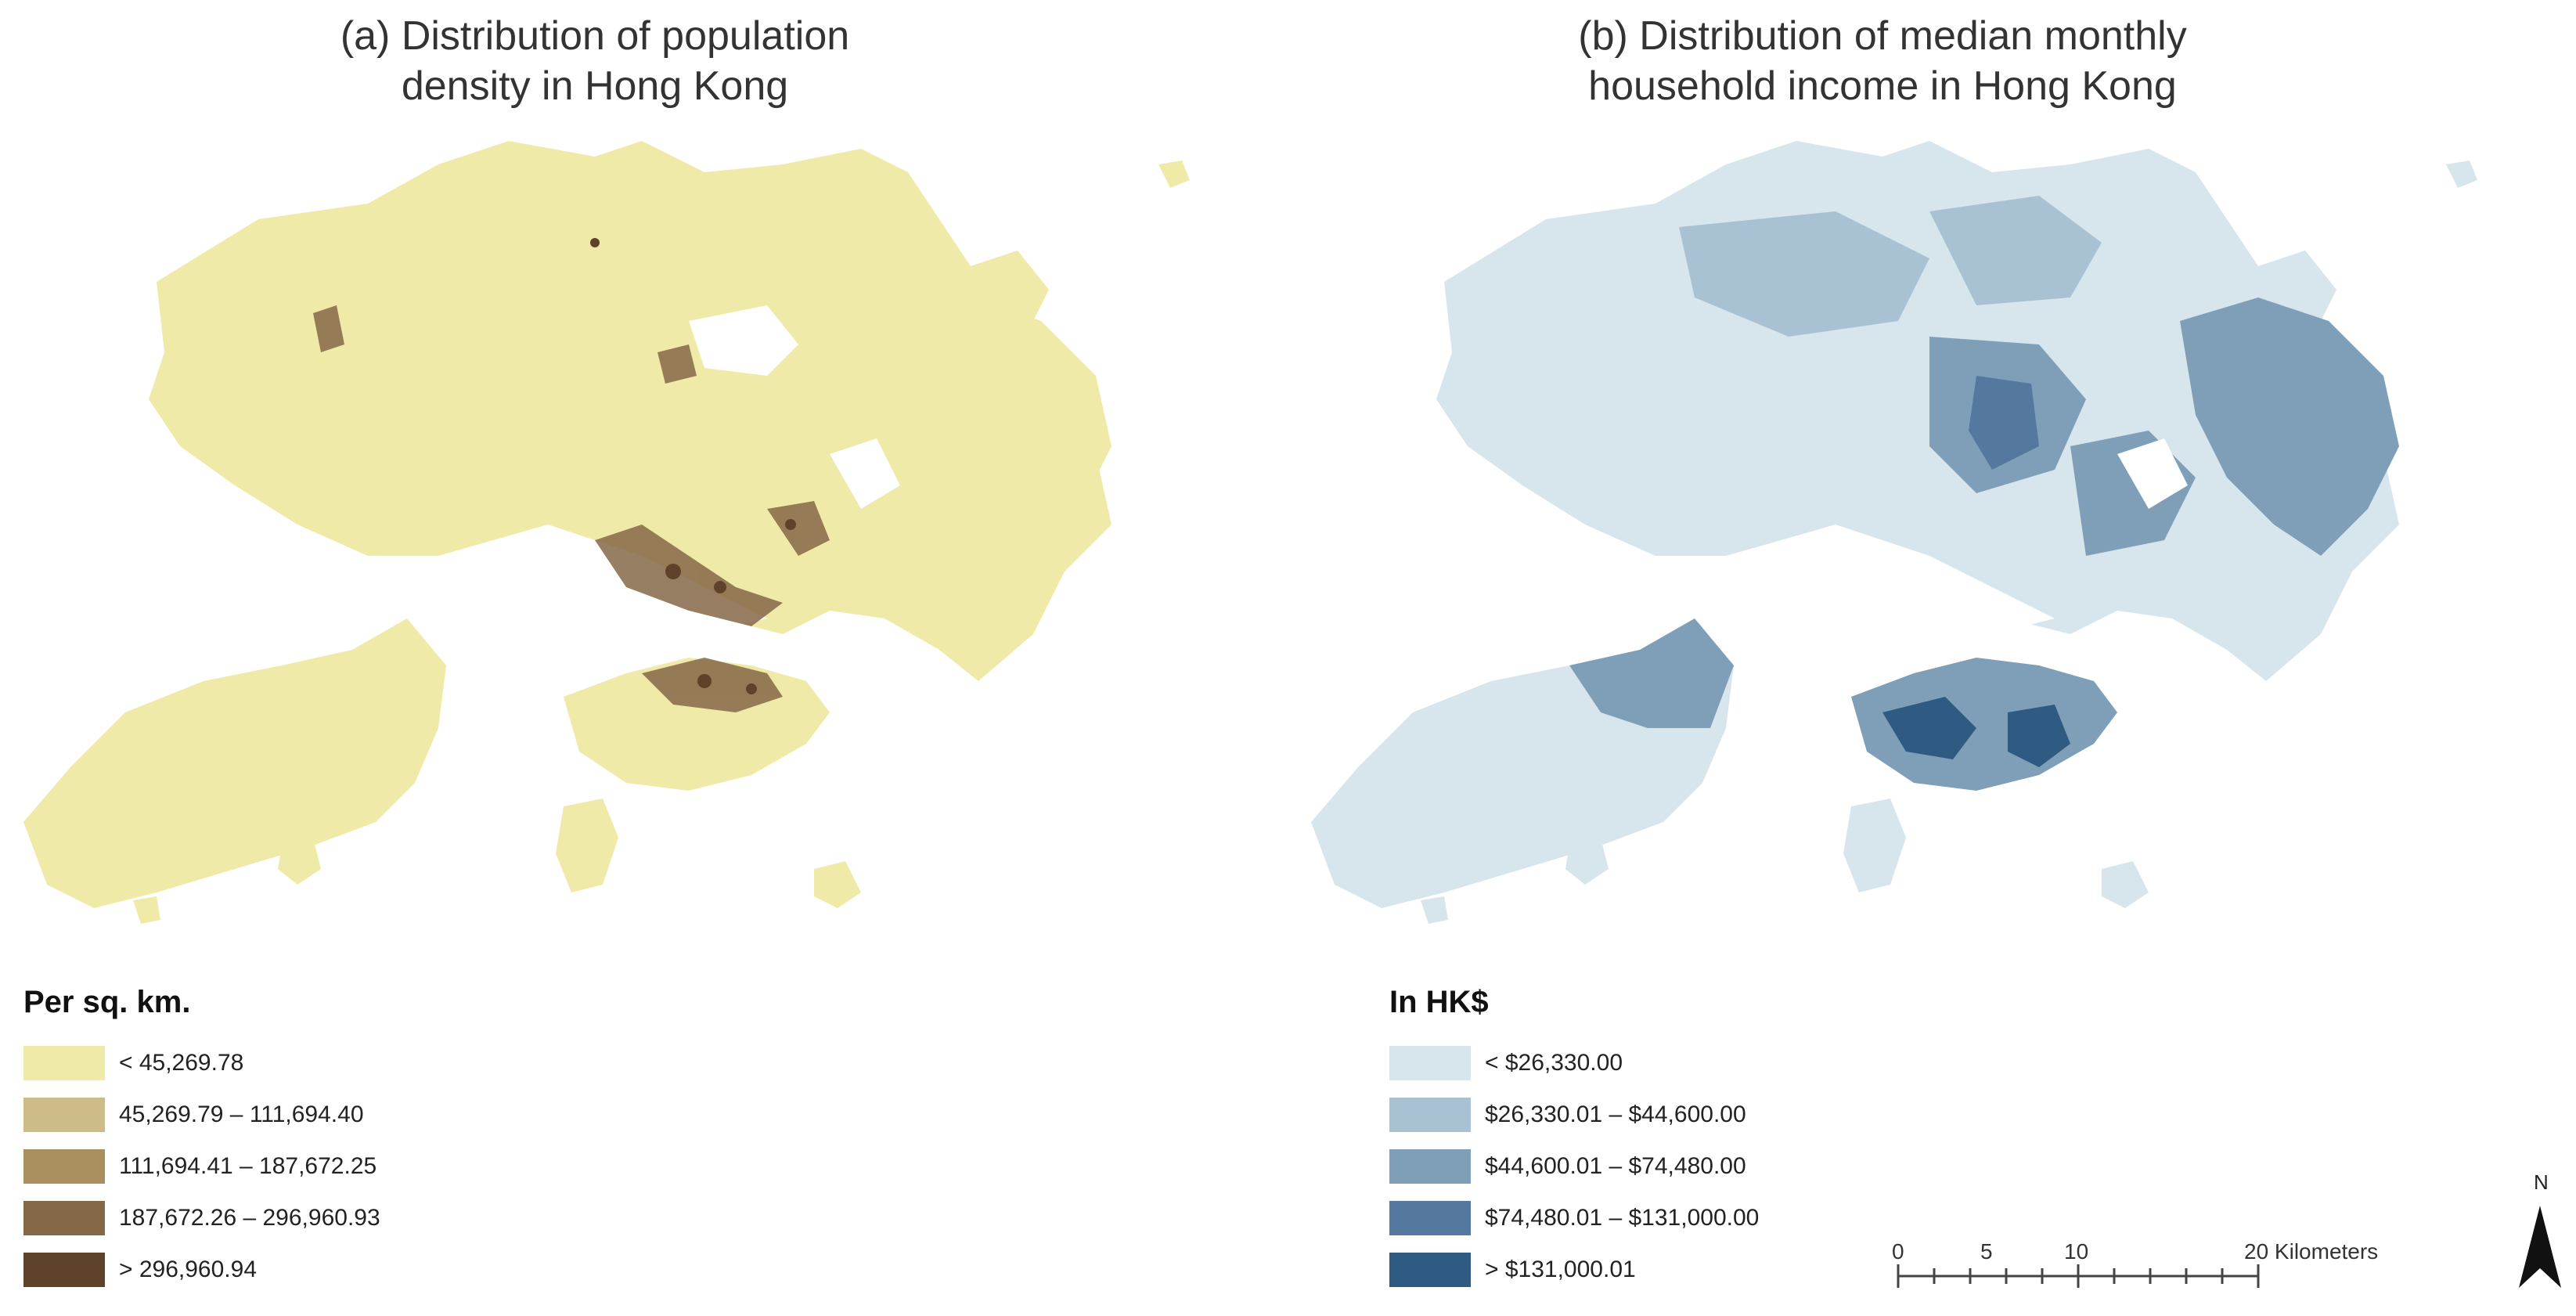 The image size is (2576, 1316). What do you see at coordinates (248, 1166) in the screenshot?
I see `legend-label: 111,694.41 – 187,672.25` at bounding box center [248, 1166].